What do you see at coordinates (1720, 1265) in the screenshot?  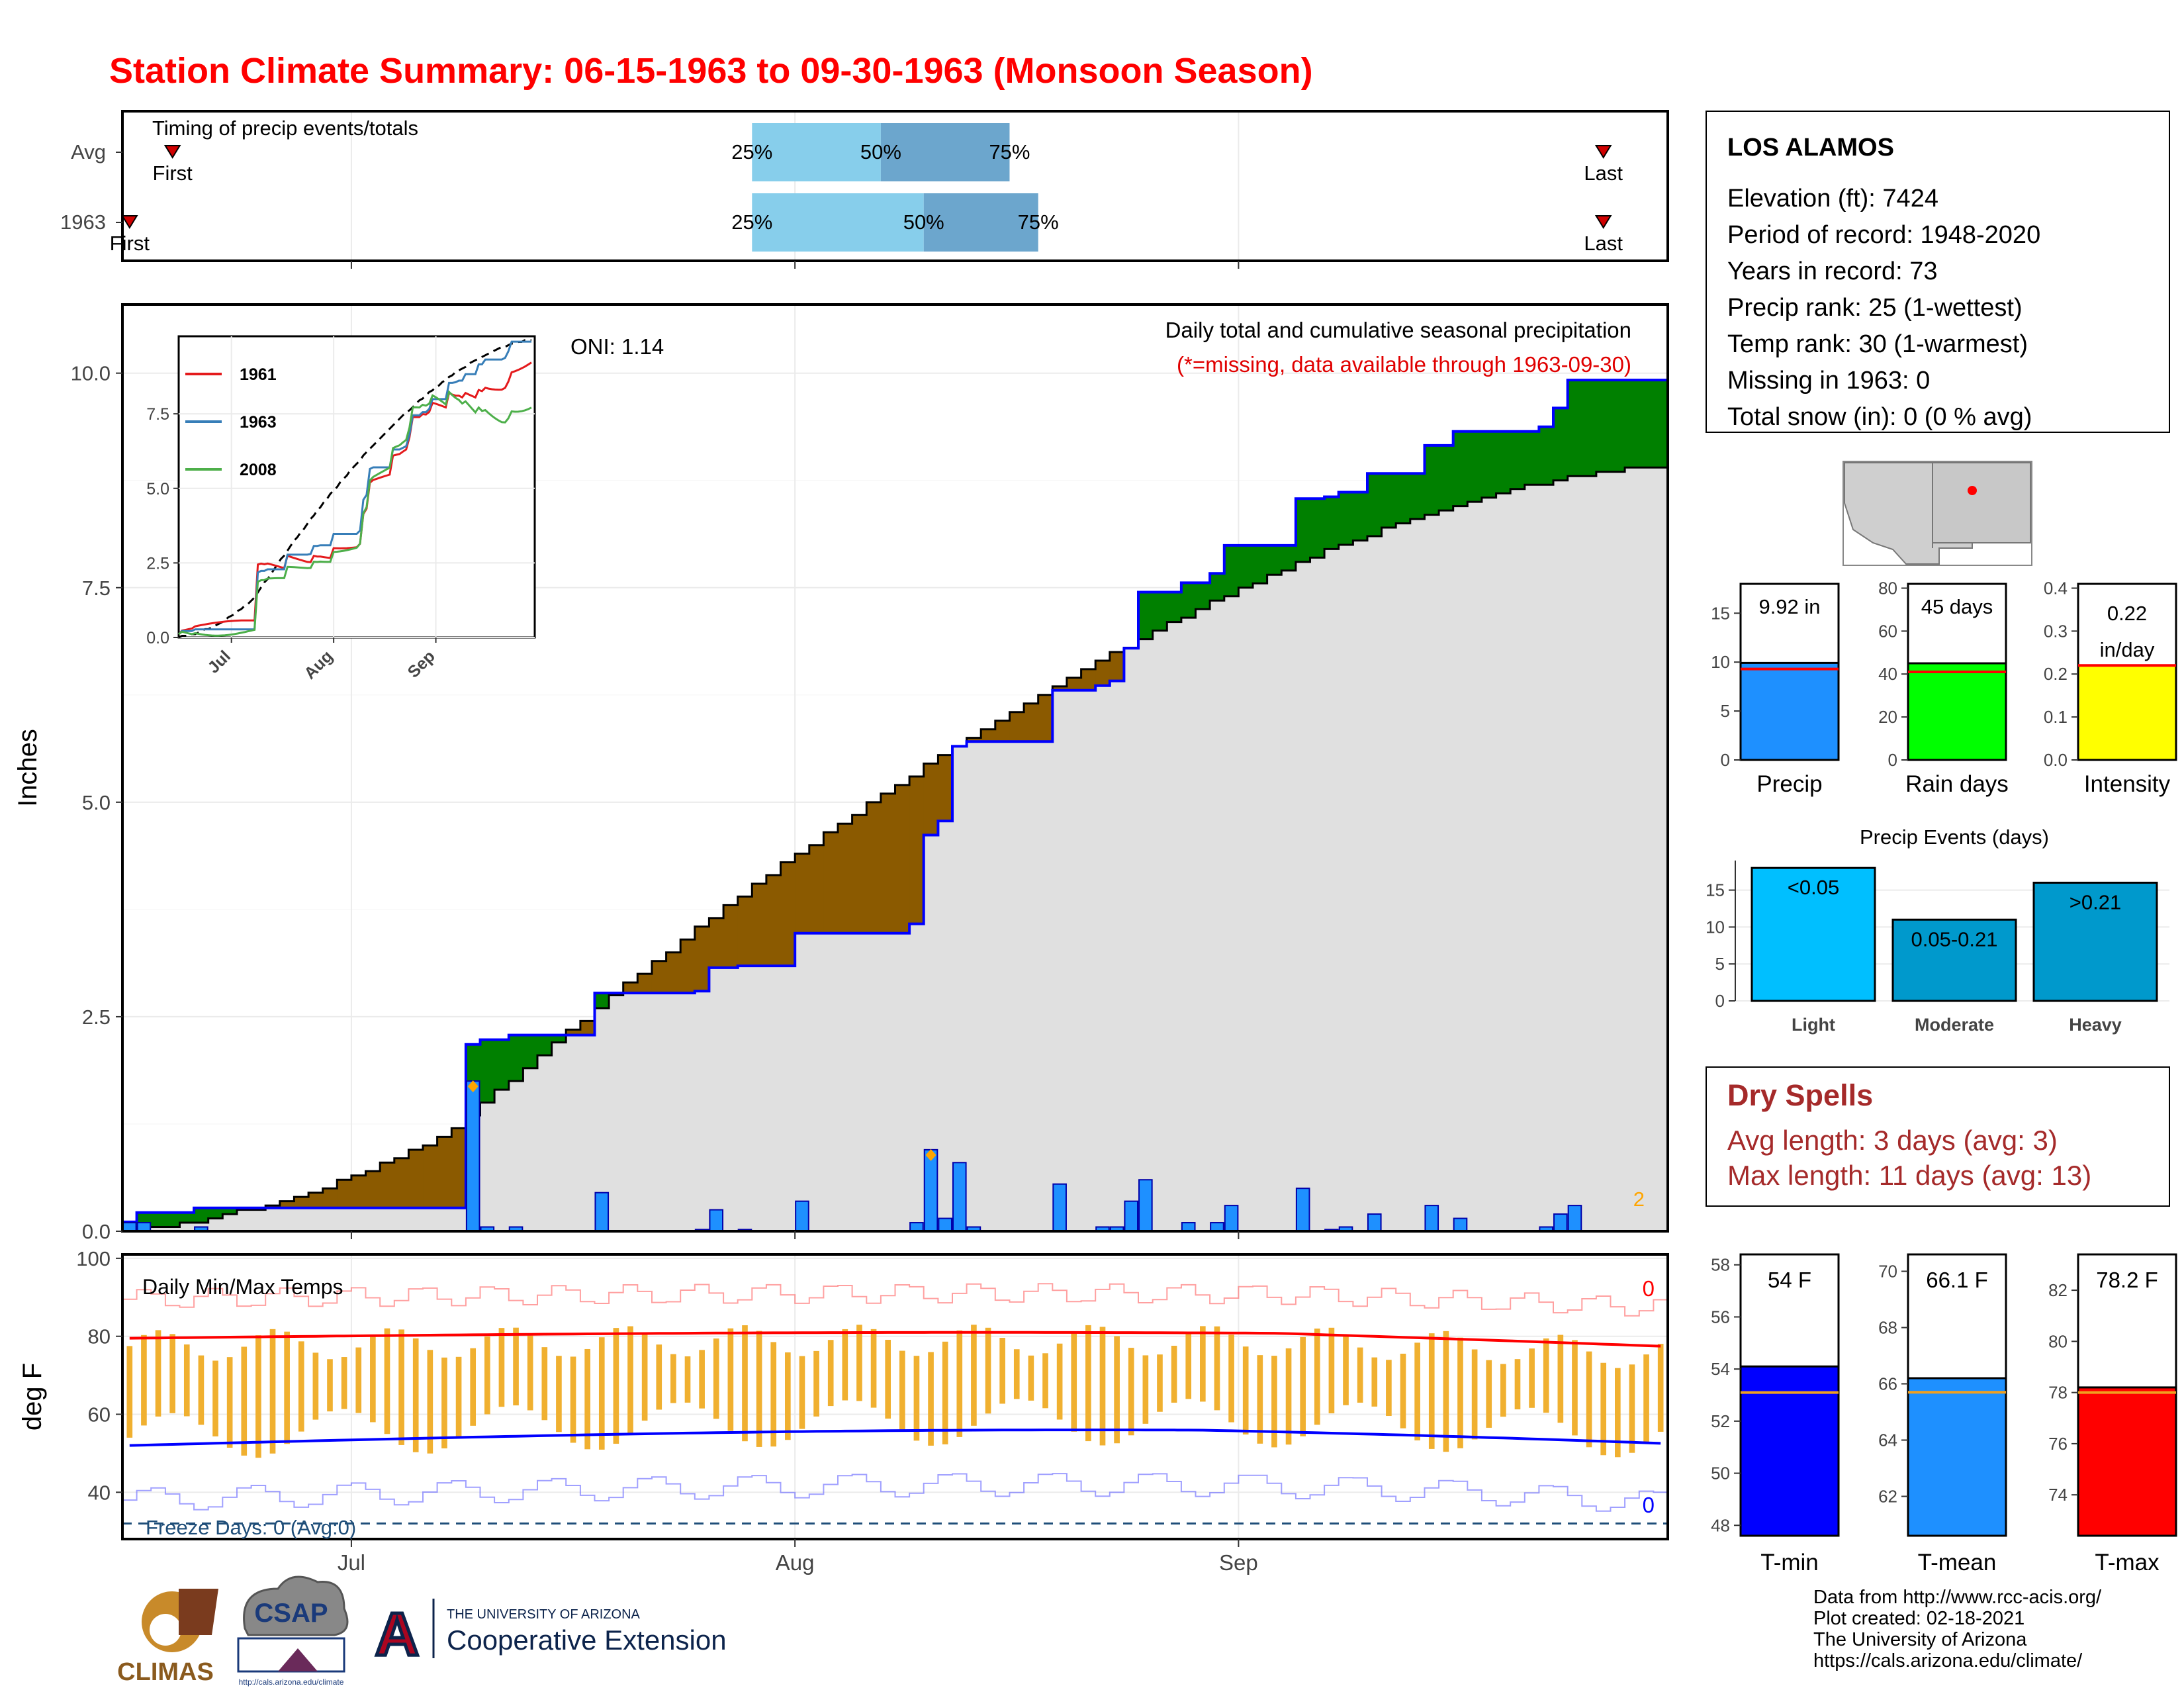 I see `temp-bar-ytick-label: 58` at bounding box center [1720, 1265].